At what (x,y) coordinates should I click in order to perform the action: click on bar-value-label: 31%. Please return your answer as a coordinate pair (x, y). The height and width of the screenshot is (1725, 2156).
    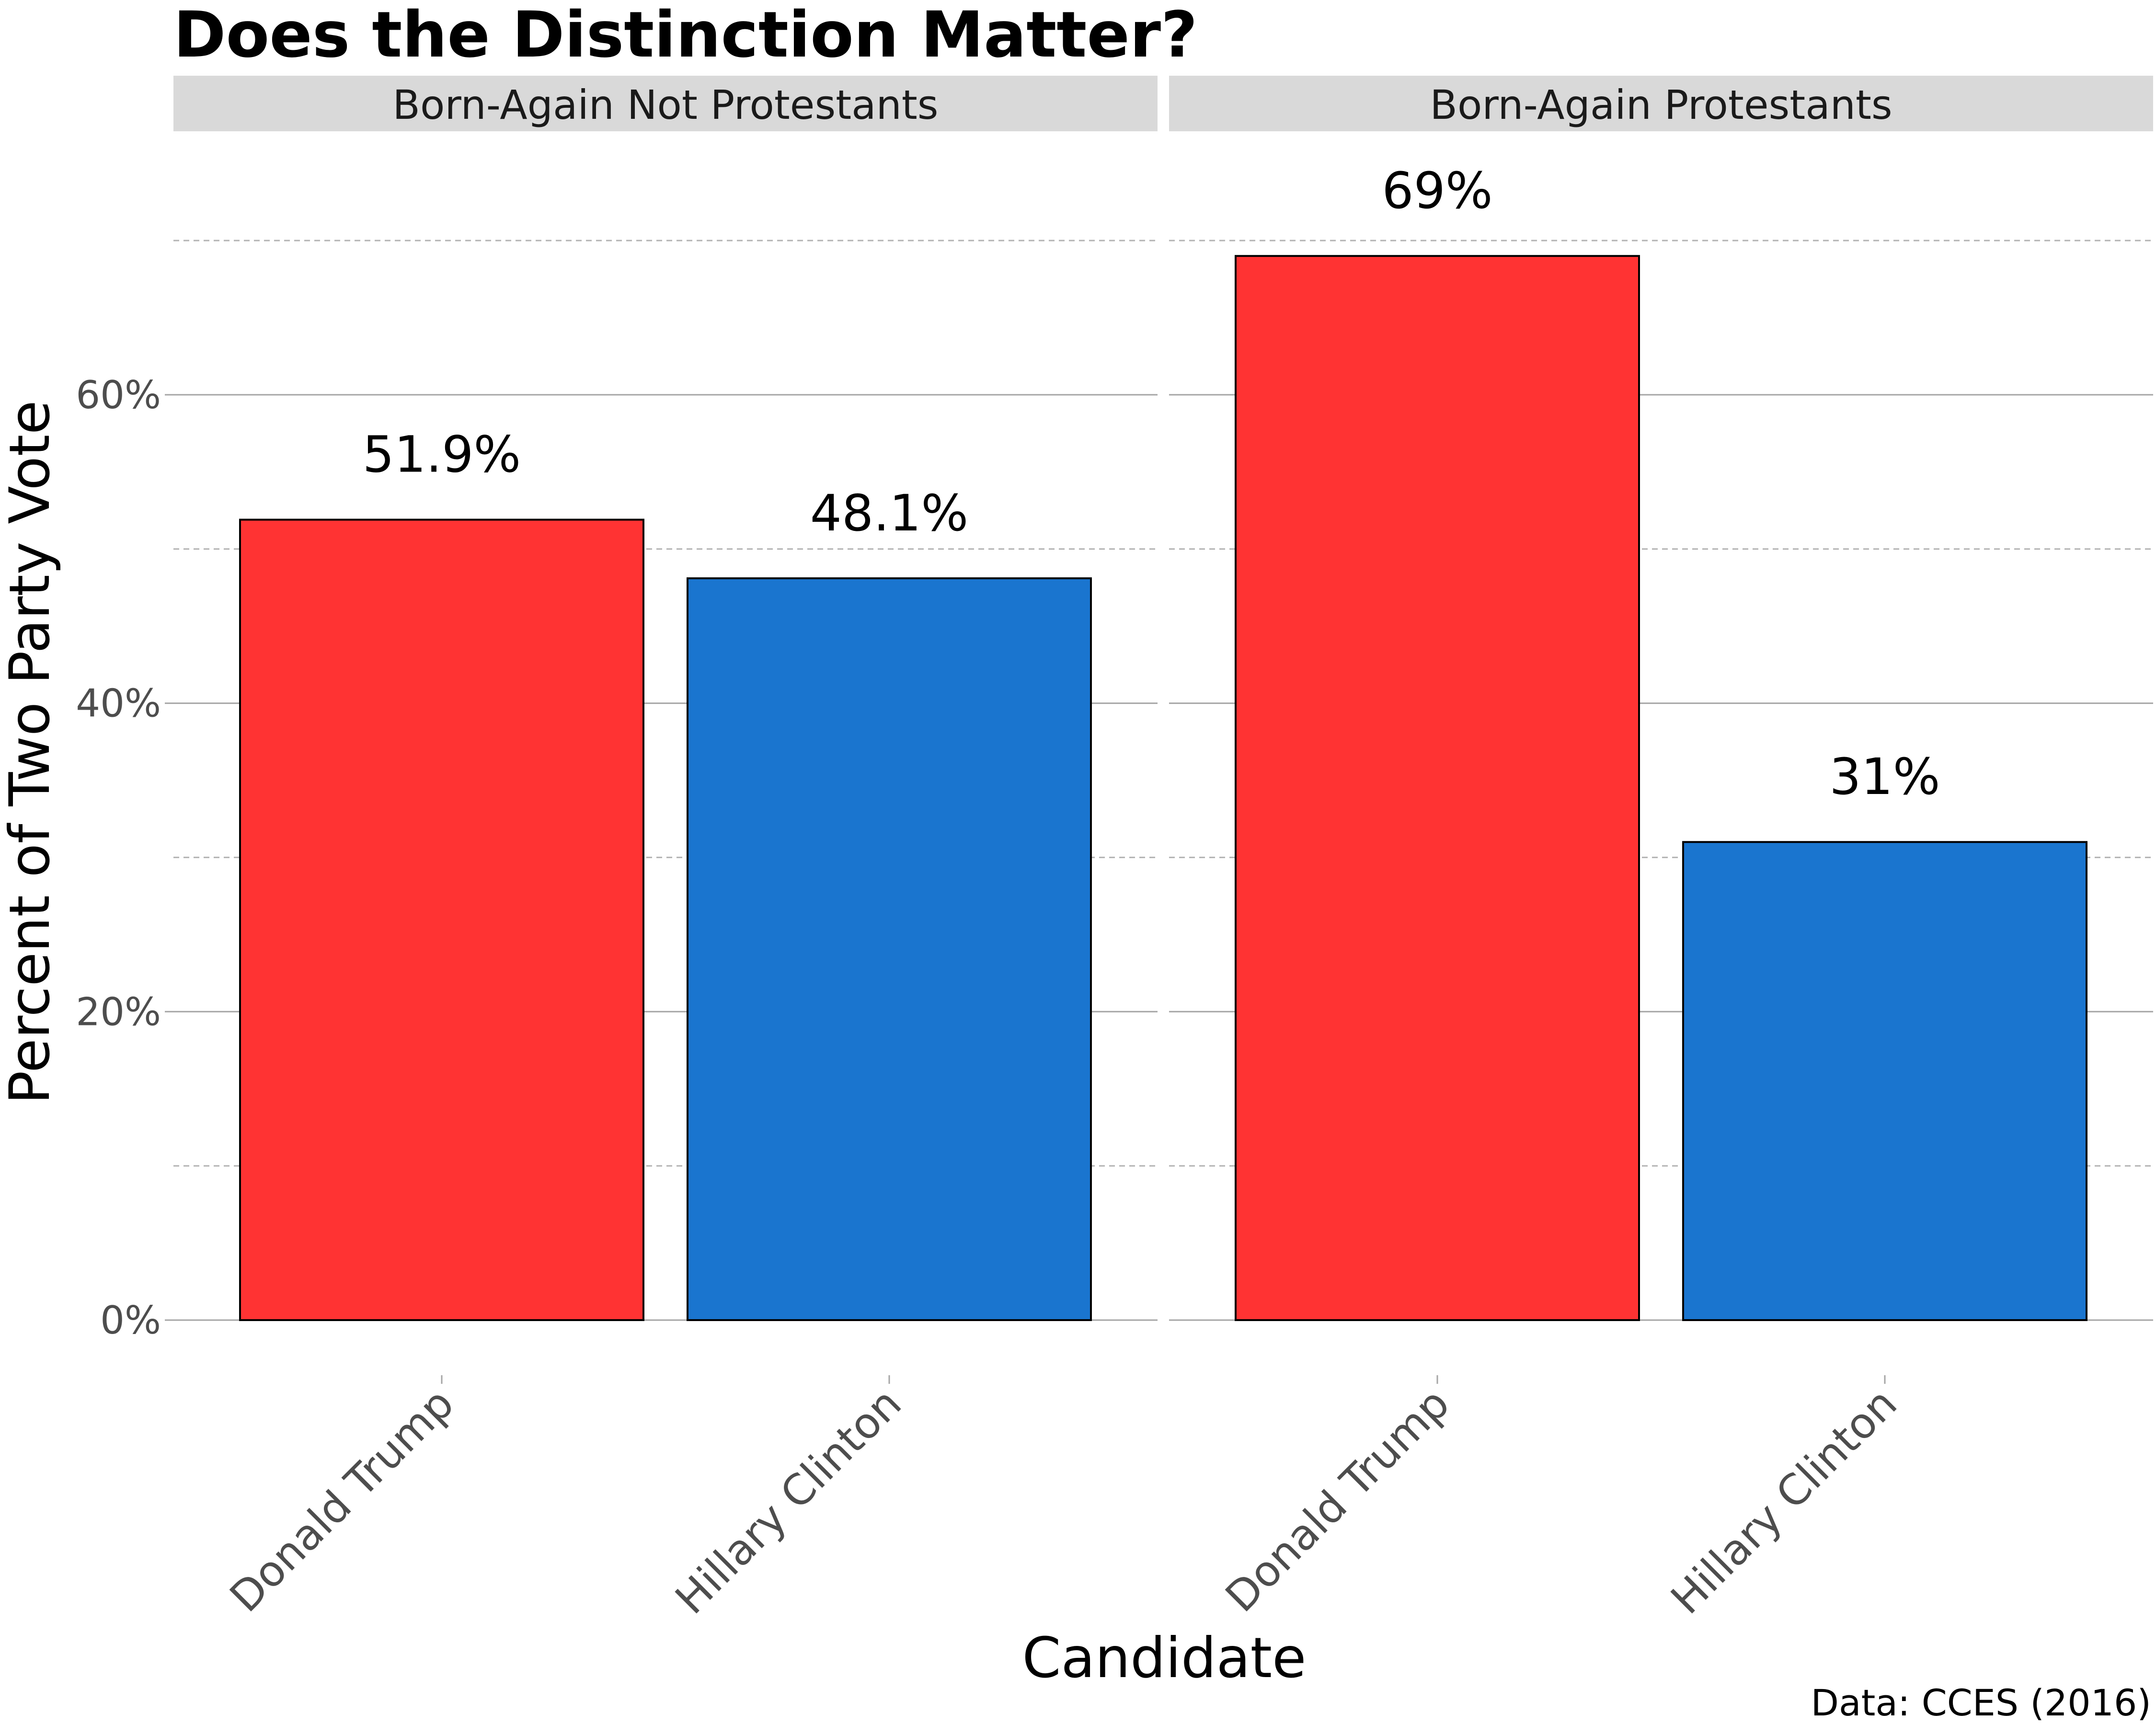
    Looking at the image, I should click on (1884, 777).